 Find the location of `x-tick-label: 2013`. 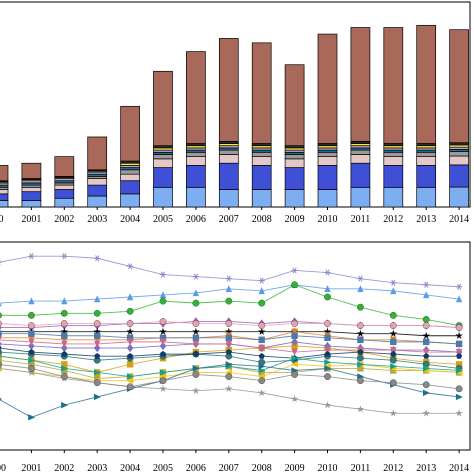

x-tick-label: 2013 is located at coordinates (426, 468).